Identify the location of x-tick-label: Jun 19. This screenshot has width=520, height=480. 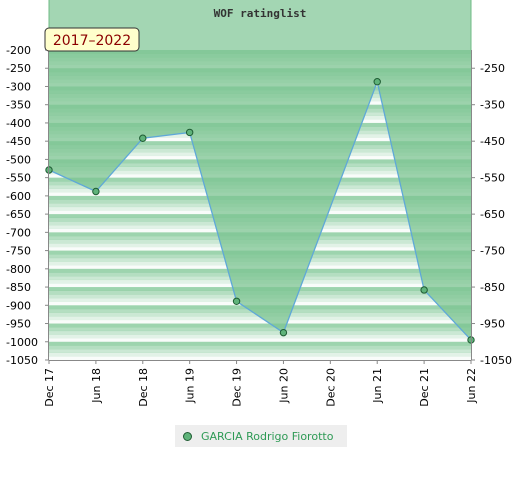
(190, 386).